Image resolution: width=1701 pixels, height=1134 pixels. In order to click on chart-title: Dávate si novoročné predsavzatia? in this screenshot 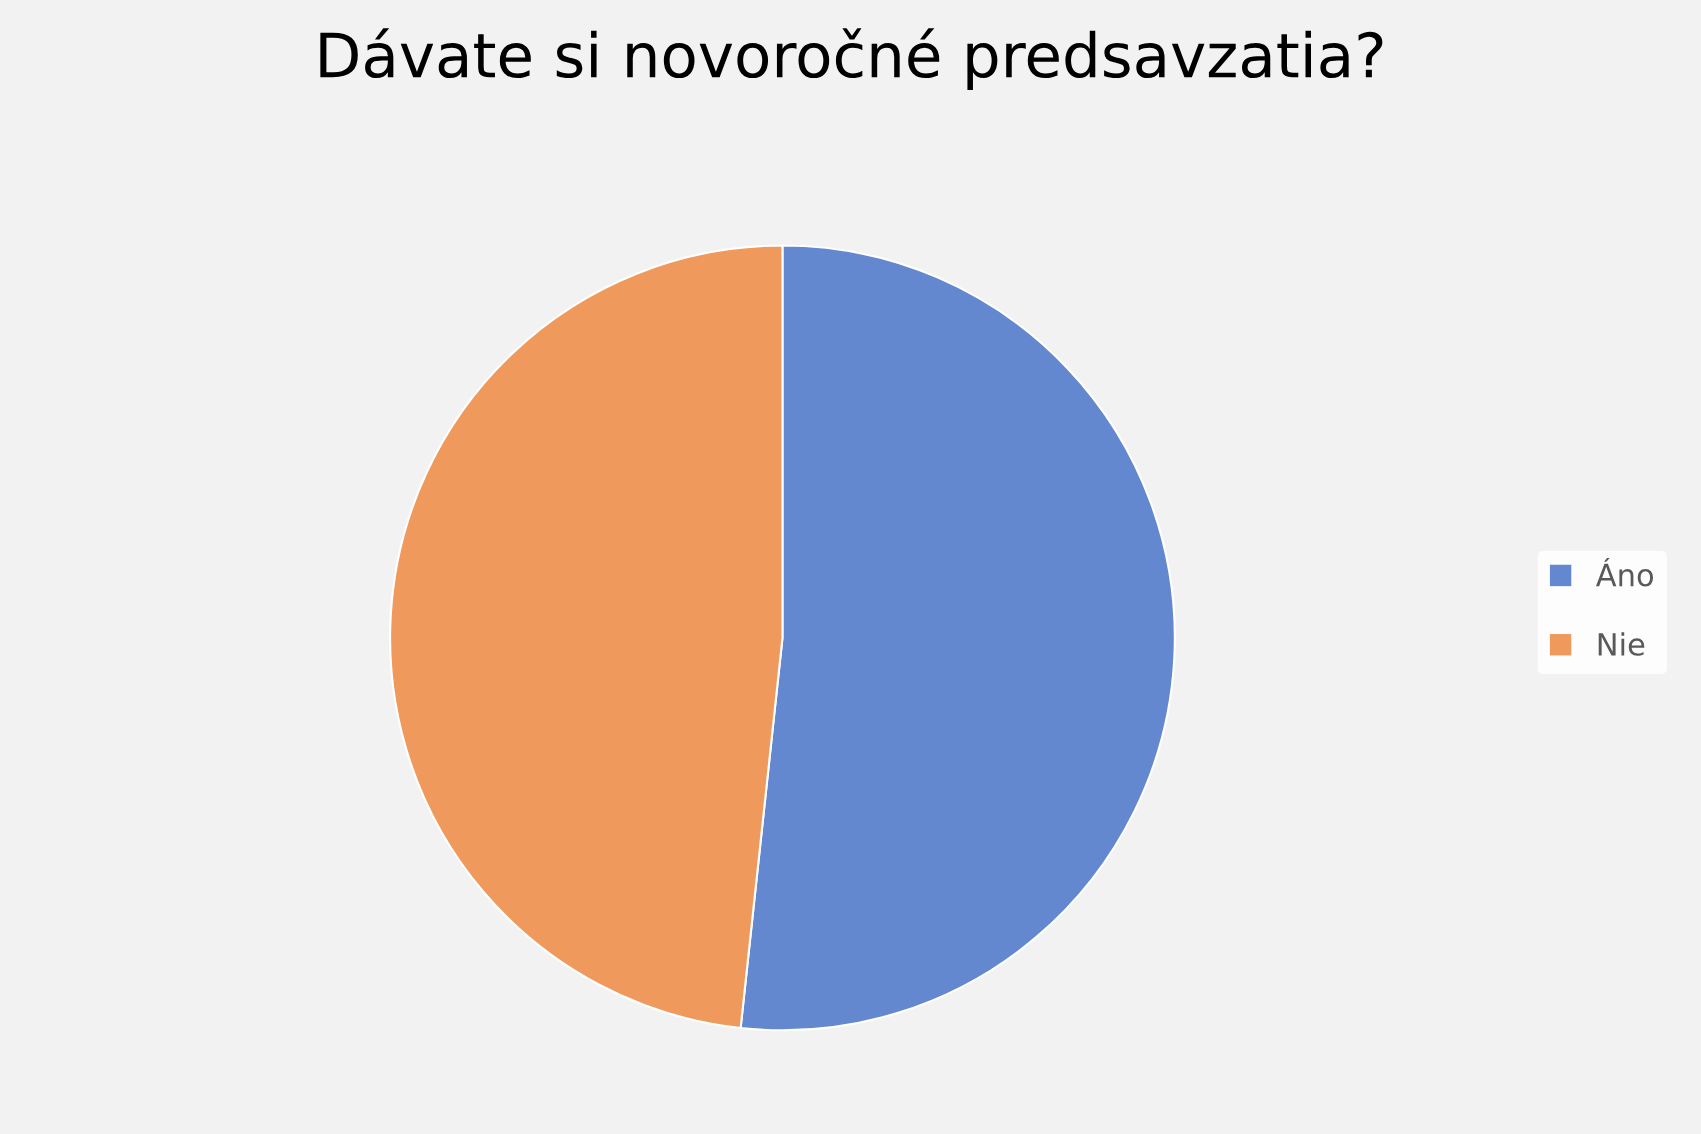, I will do `click(851, 59)`.